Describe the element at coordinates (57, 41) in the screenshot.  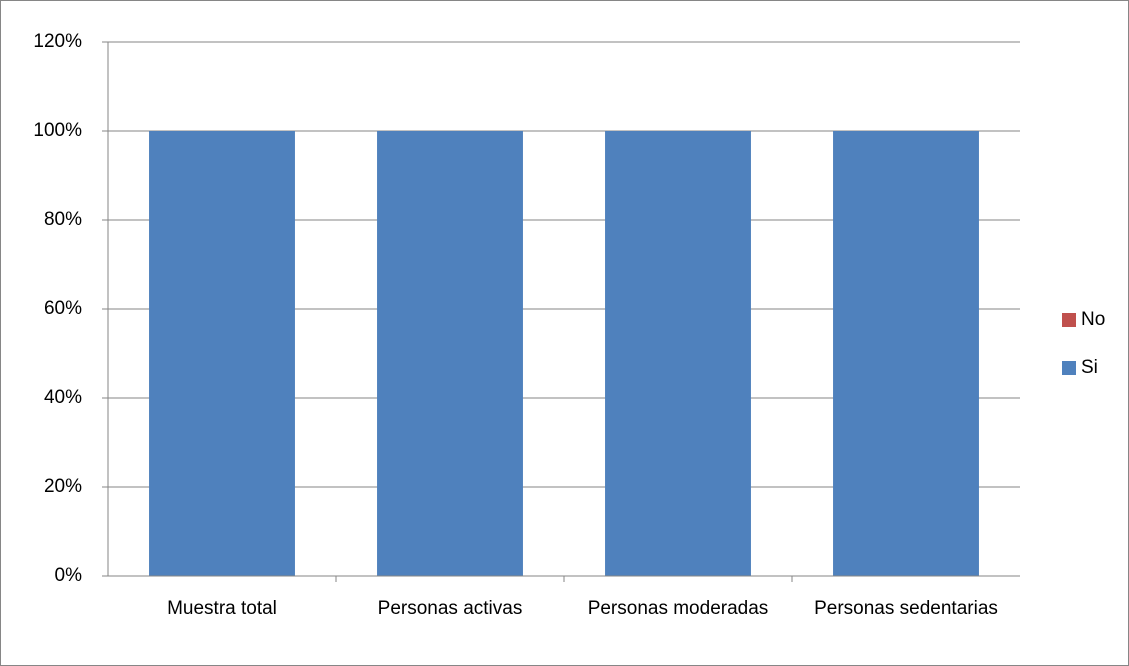
I see `y-tick-label: 120%` at that location.